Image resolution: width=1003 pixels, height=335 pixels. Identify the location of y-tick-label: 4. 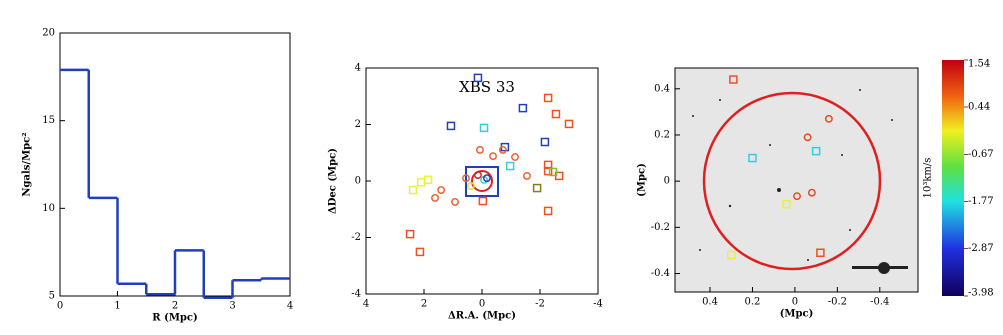
(358, 68).